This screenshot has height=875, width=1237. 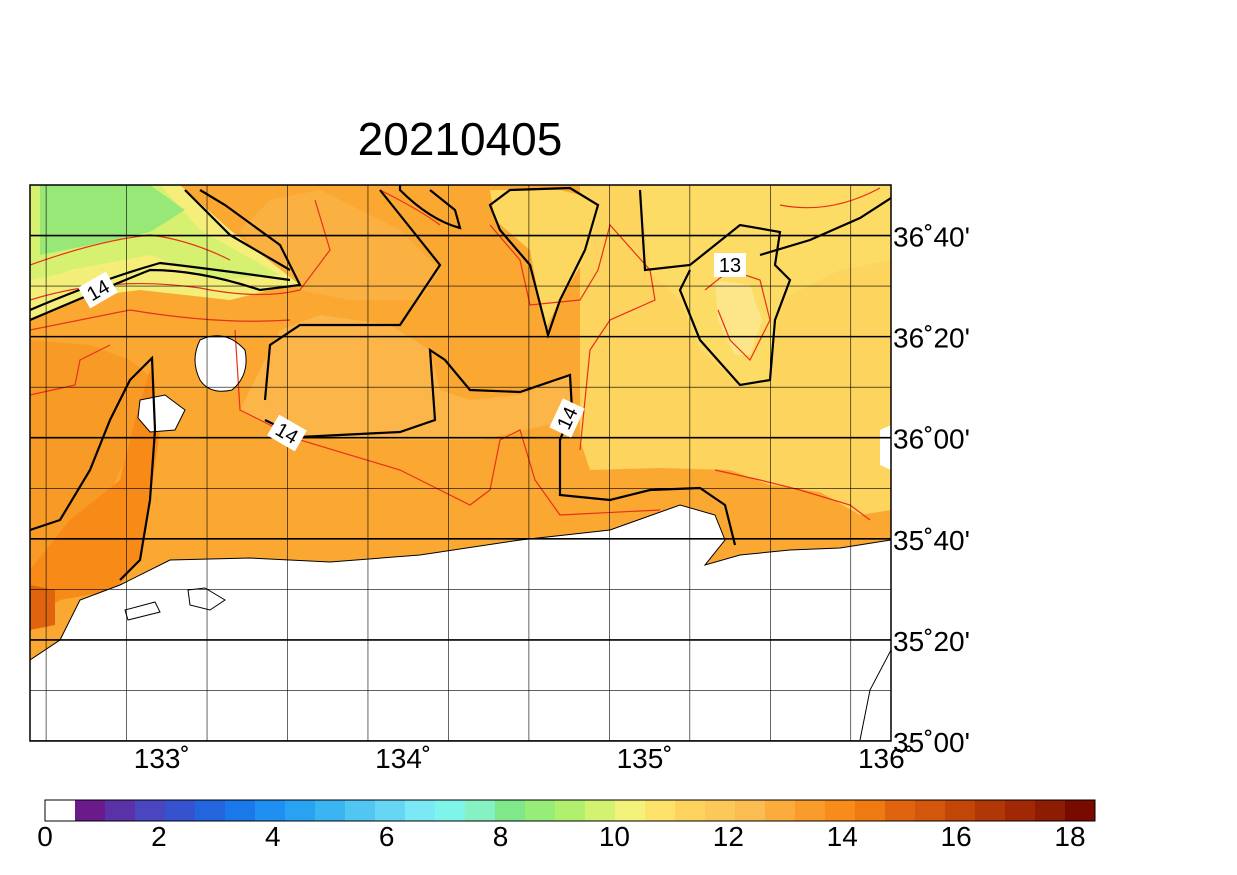 I want to click on colorbar-tick-label: 4, so click(x=273, y=836).